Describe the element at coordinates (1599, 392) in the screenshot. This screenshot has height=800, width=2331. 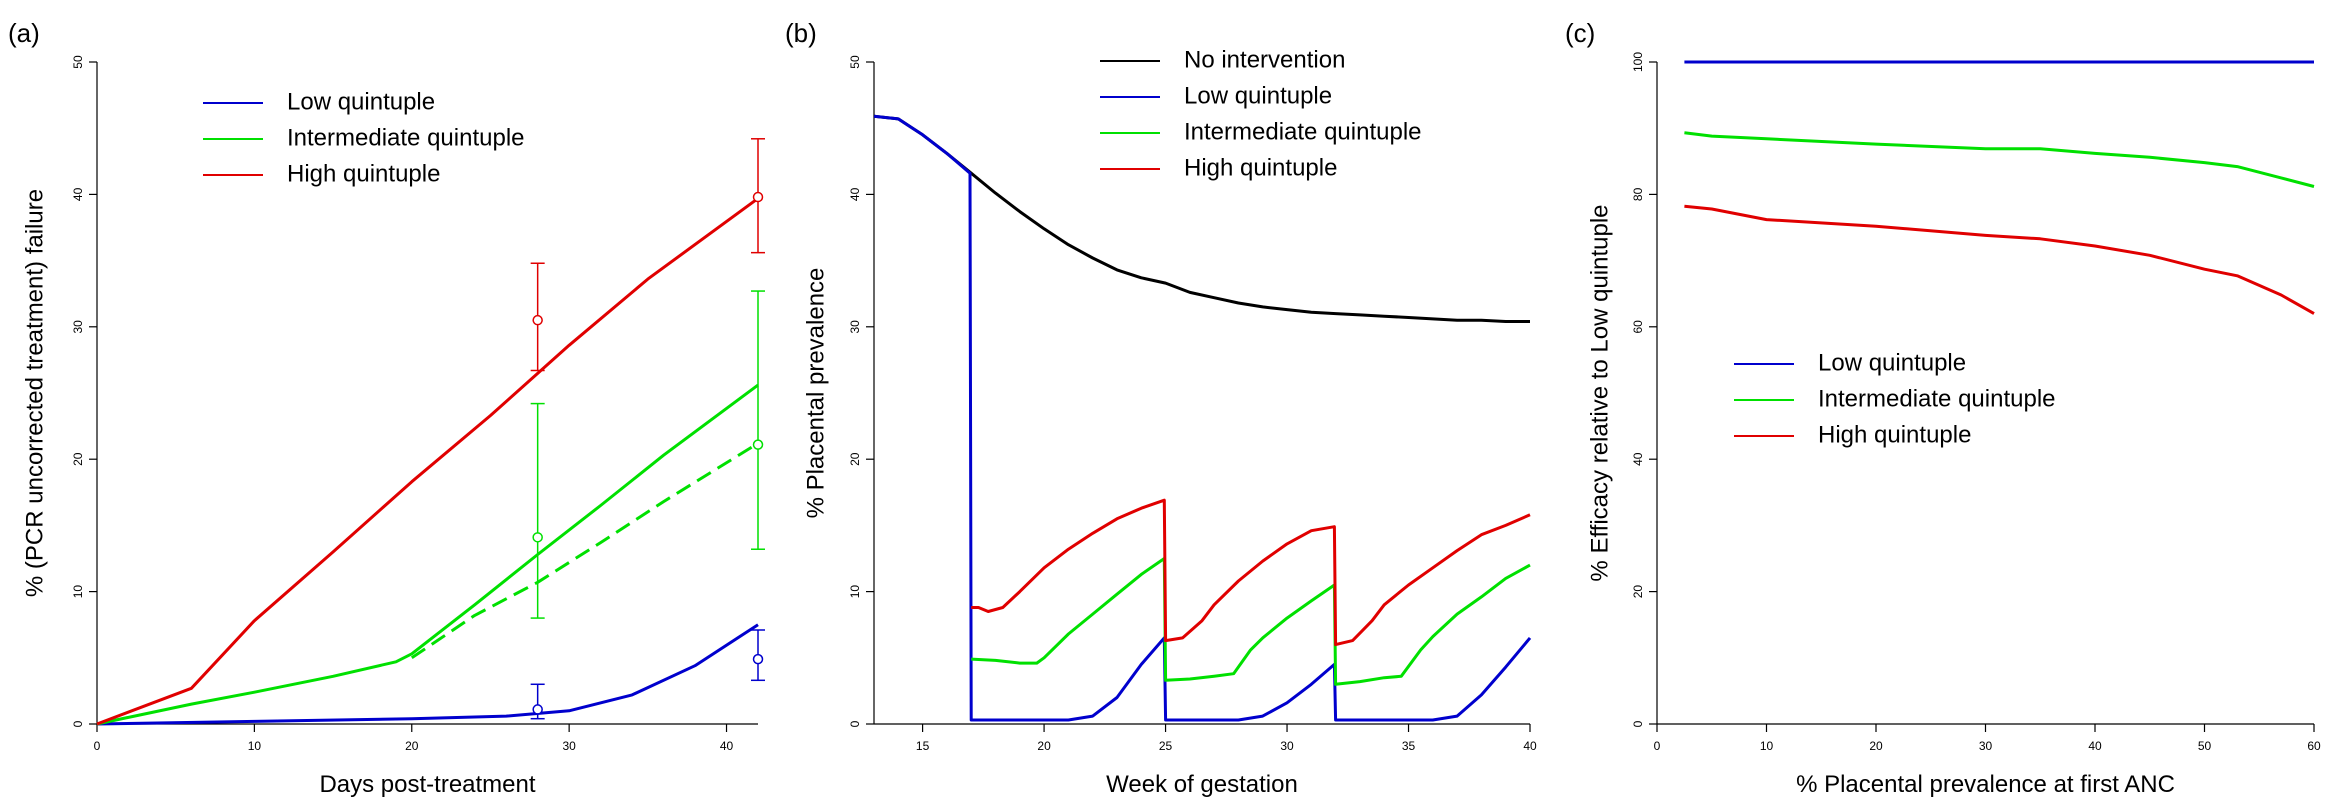
I see `y-axis-label: % Efficacy relative to Low quintuple` at that location.